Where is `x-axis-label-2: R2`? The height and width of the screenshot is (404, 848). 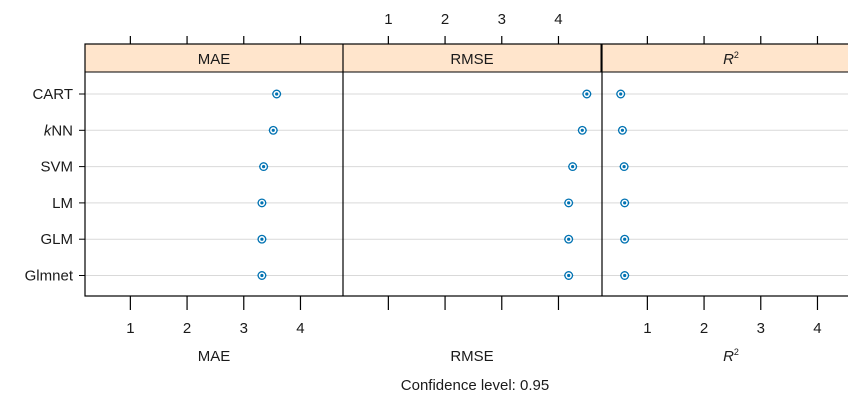
x-axis-label-2: R2 is located at coordinates (731, 356).